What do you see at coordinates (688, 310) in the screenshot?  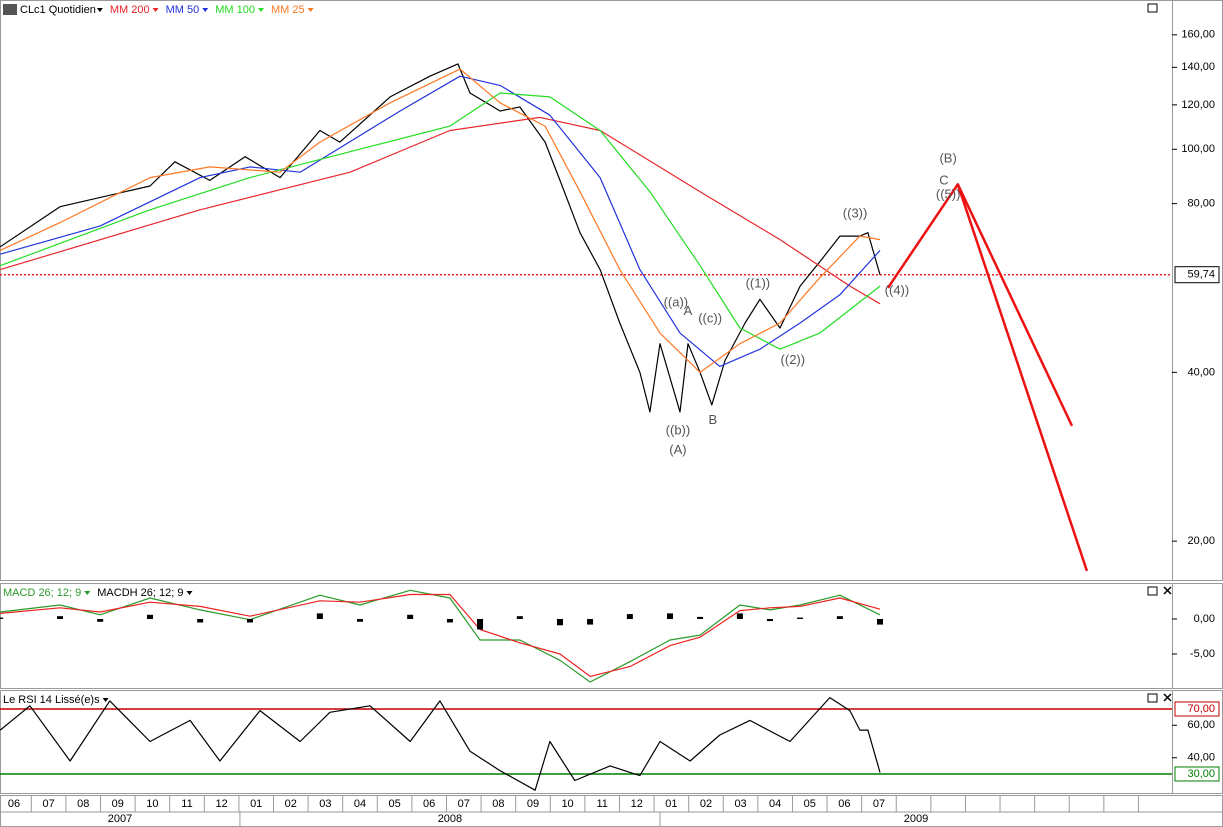 I see `wave-label: A` at bounding box center [688, 310].